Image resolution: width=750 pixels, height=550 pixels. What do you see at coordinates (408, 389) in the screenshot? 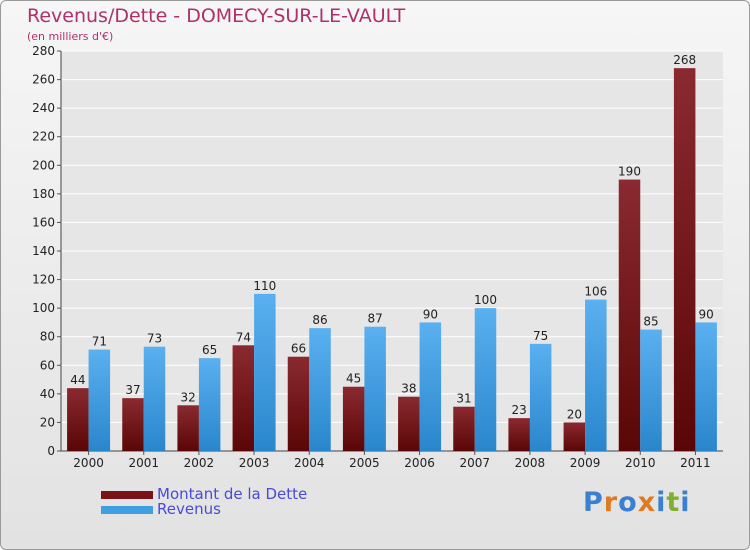
I see `data-label-dette: 38` at bounding box center [408, 389].